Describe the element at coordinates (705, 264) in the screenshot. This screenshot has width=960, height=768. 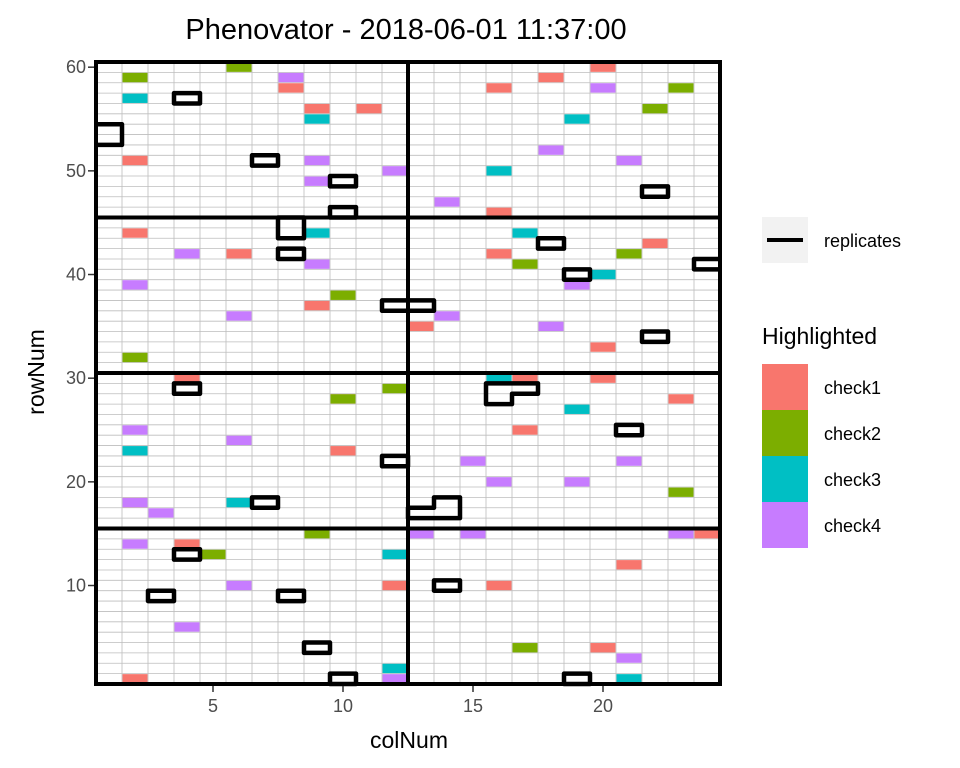
I see `replicate-outline-edge` at that location.